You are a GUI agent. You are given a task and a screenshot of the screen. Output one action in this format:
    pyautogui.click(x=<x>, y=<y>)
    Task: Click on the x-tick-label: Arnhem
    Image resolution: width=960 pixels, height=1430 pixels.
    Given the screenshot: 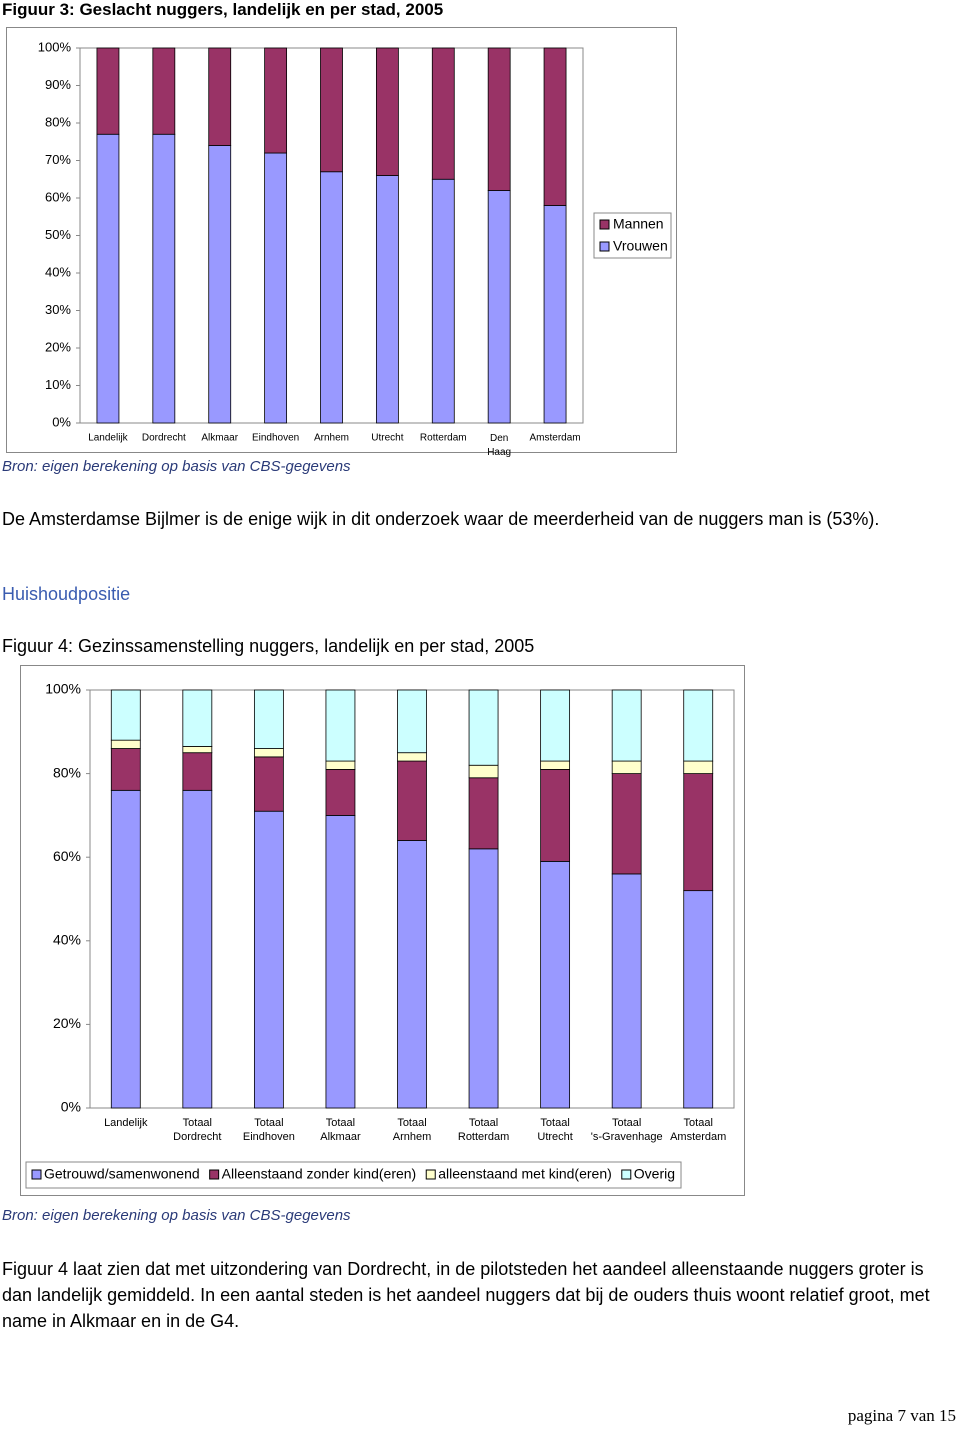 What is the action you would take?
    pyautogui.click(x=331, y=438)
    